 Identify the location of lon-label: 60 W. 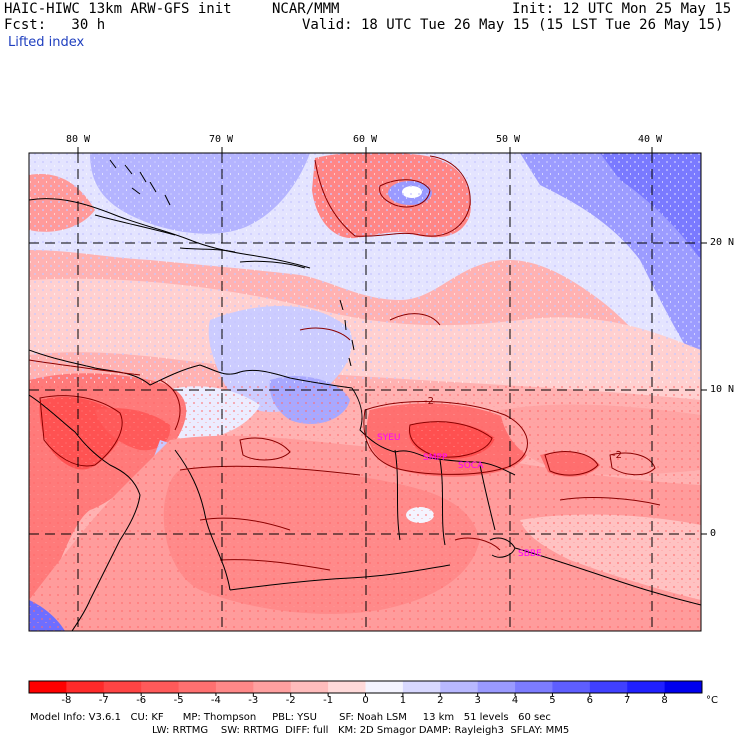
(365, 139).